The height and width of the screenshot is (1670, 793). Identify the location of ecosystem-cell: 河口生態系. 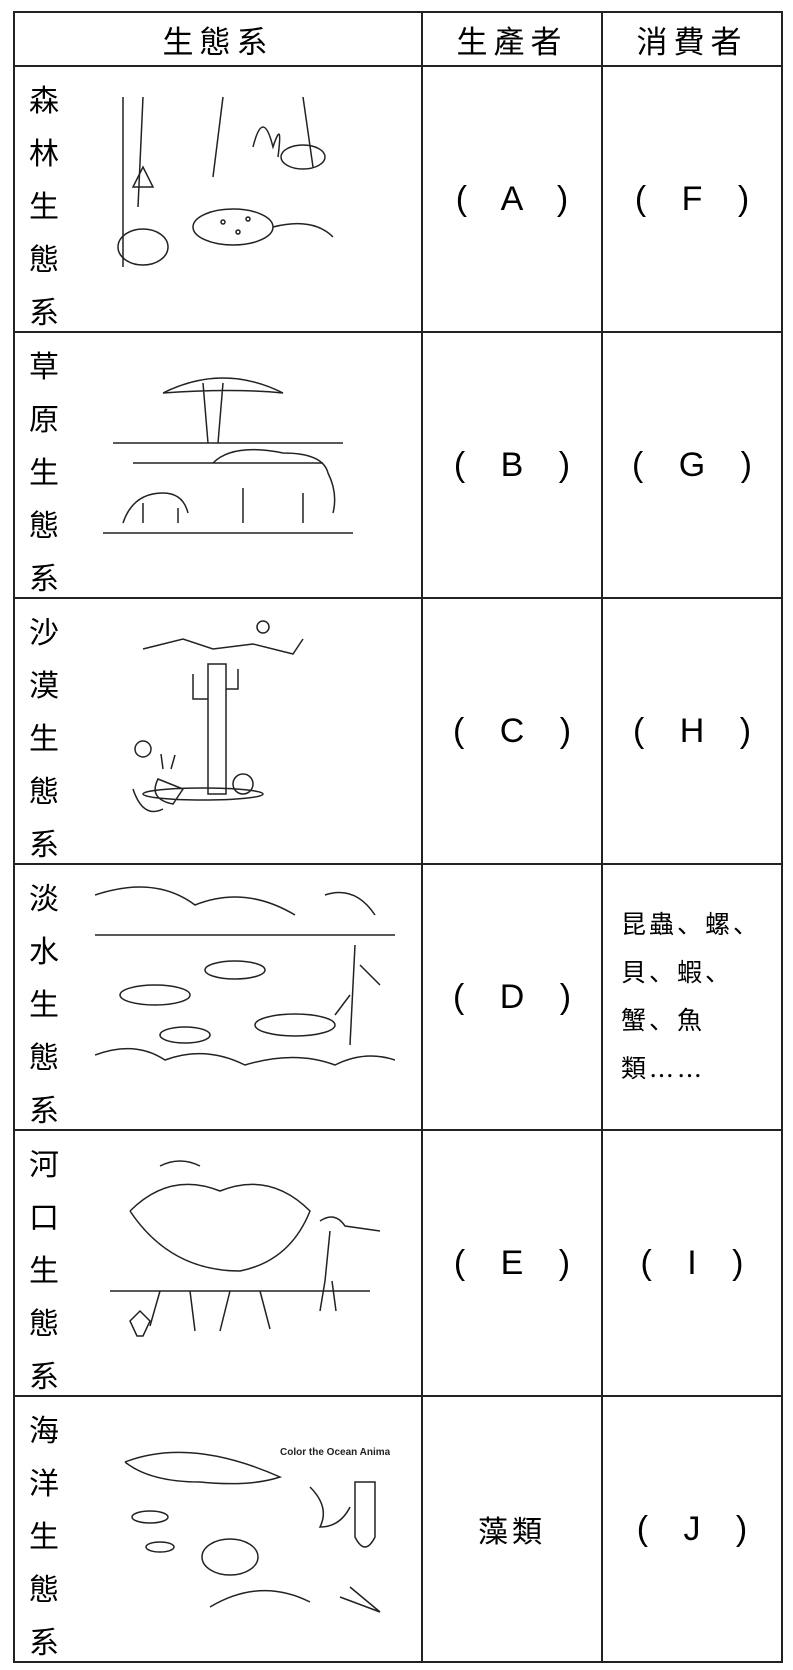
(218, 1263).